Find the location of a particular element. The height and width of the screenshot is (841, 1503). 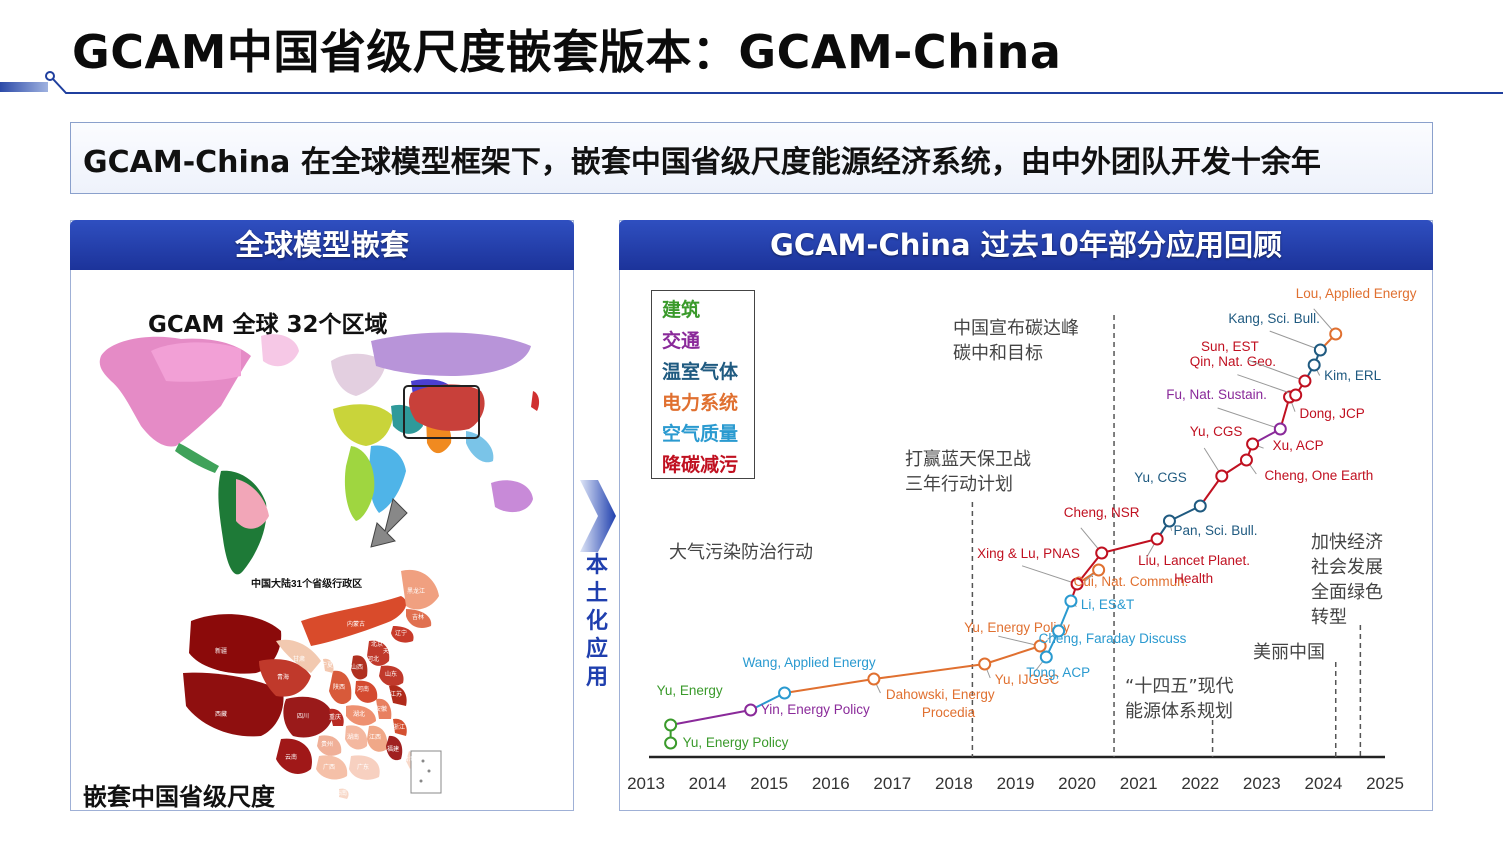

province-label: 内蒙古 is located at coordinates (356, 624).